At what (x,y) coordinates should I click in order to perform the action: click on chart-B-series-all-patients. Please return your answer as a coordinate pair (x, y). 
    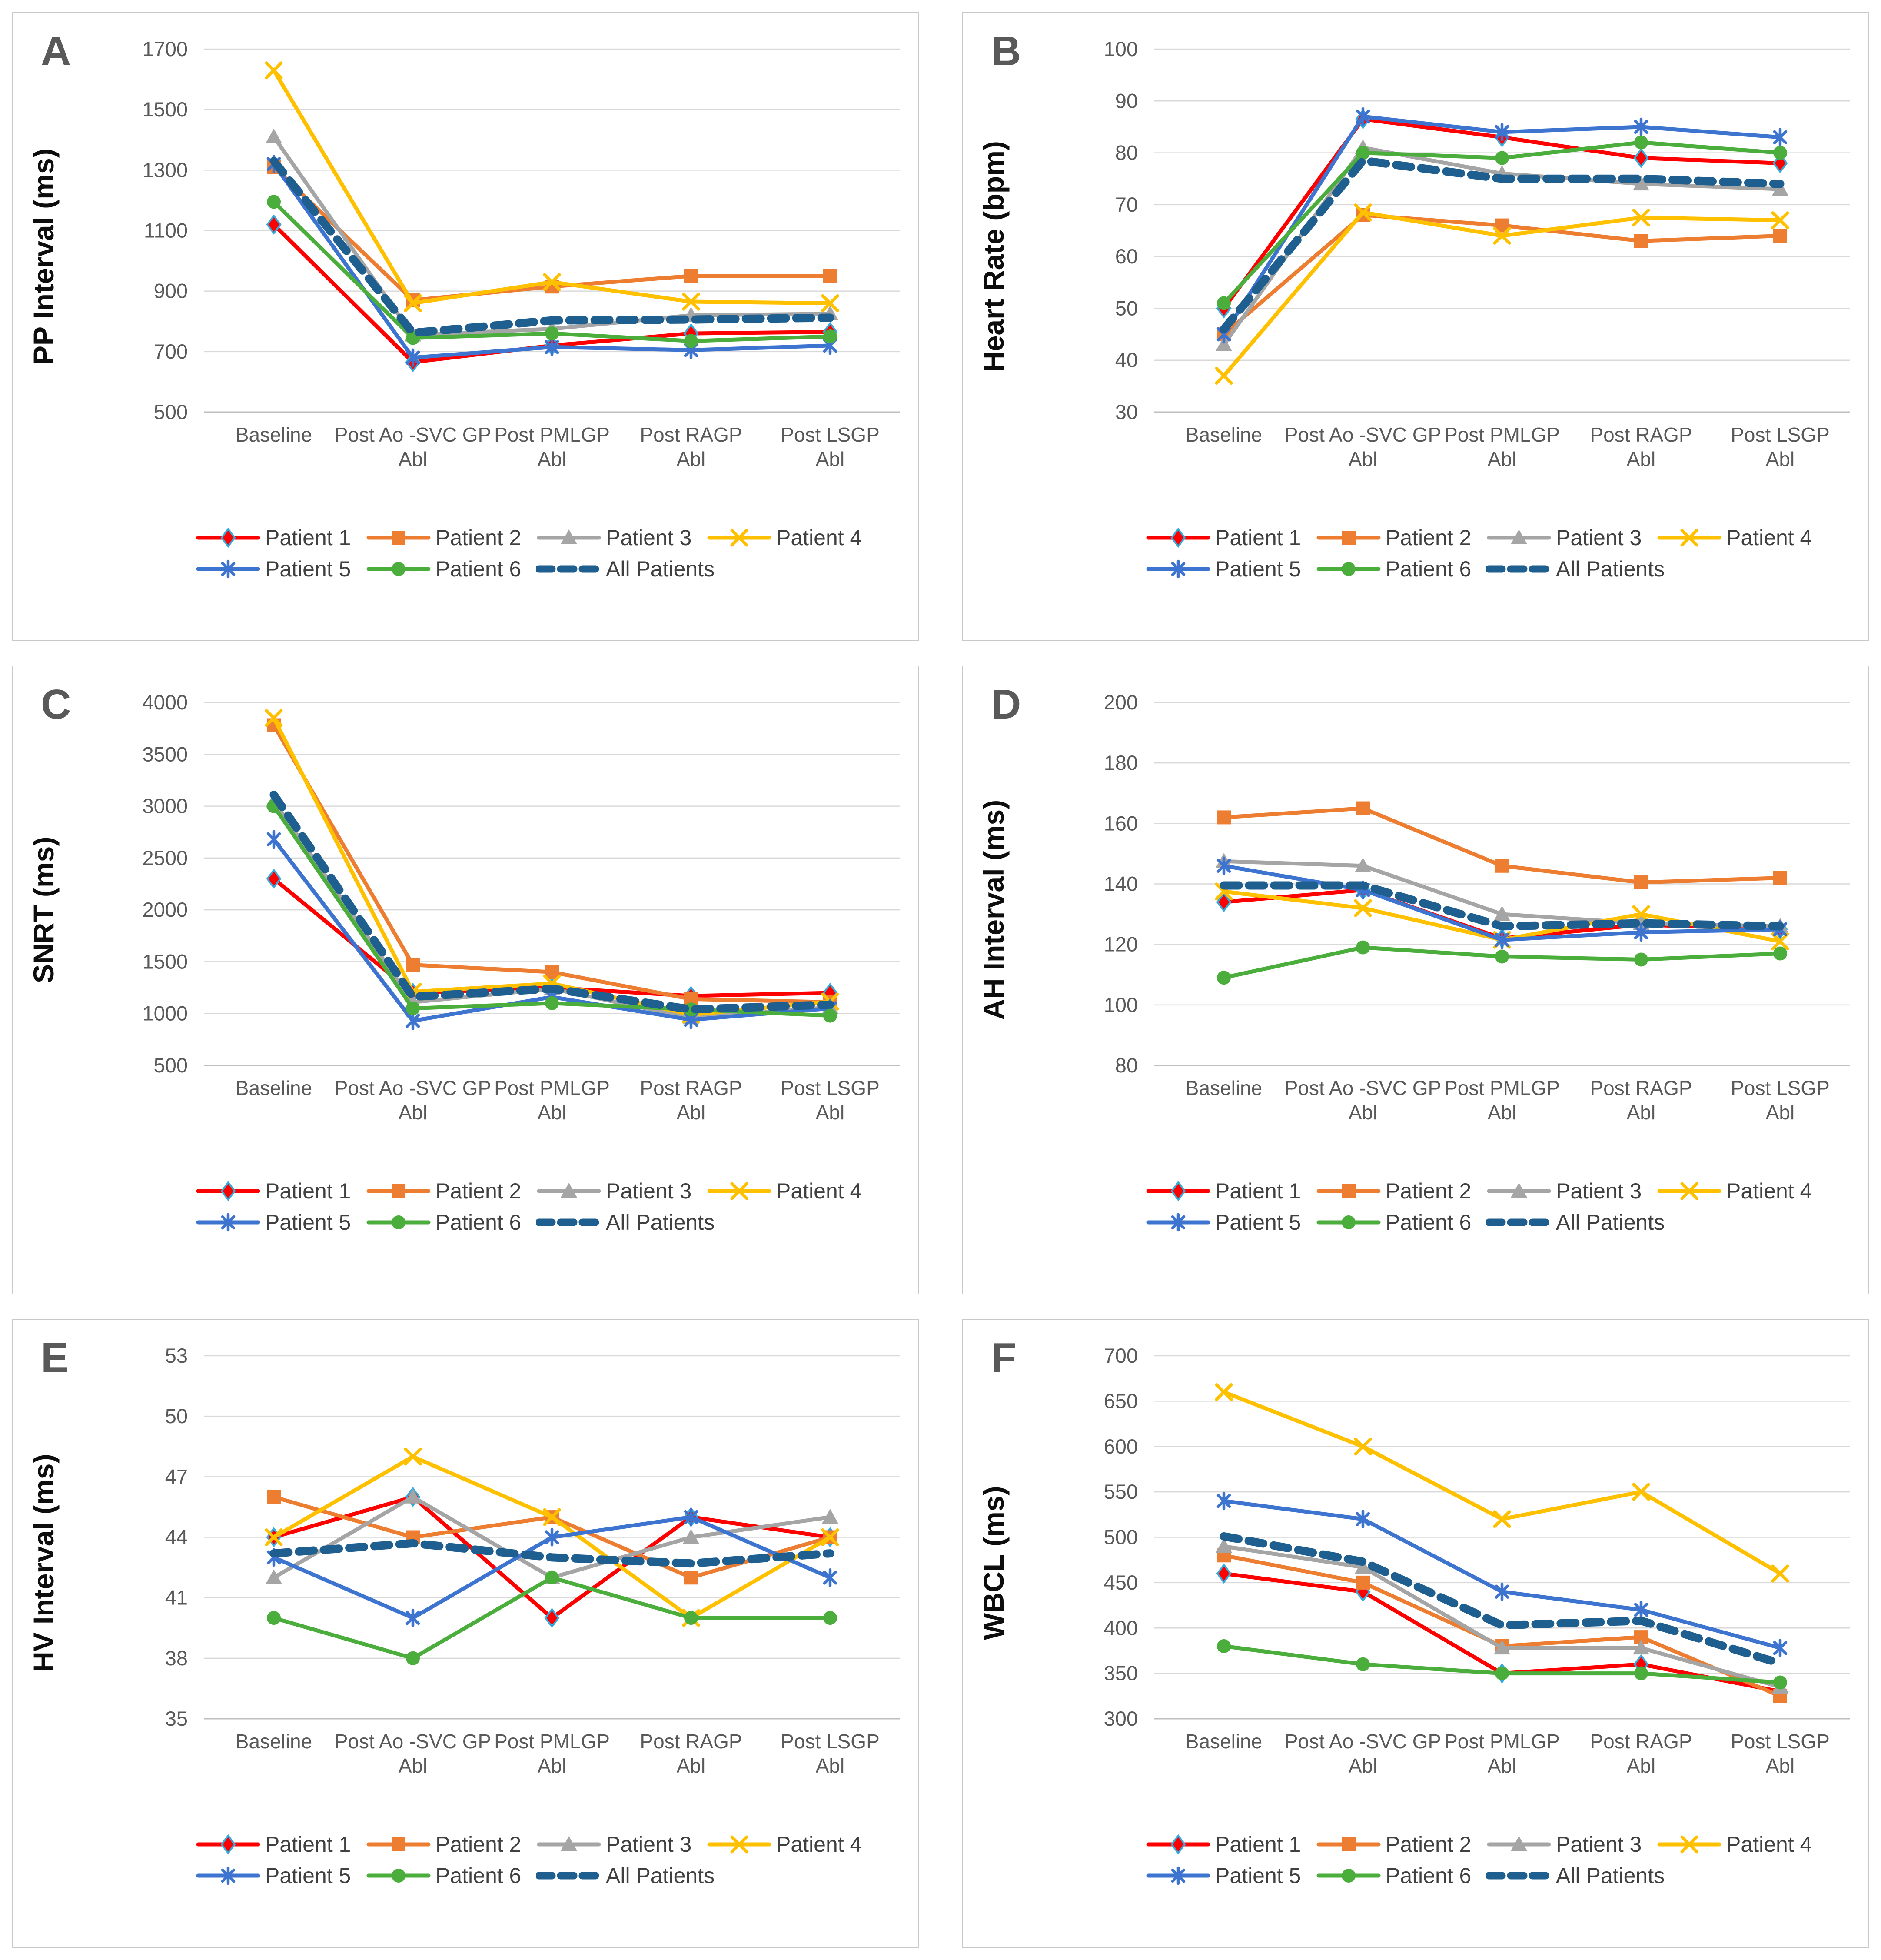
    Looking at the image, I should click on (1502, 244).